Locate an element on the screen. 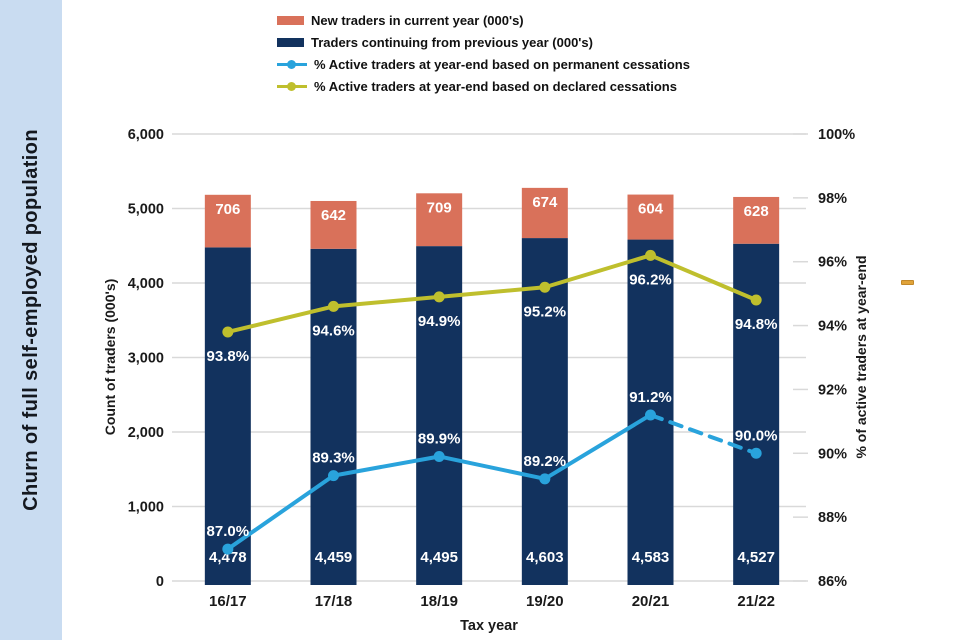  legend-line-marker-permanent-icon is located at coordinates (292, 64).